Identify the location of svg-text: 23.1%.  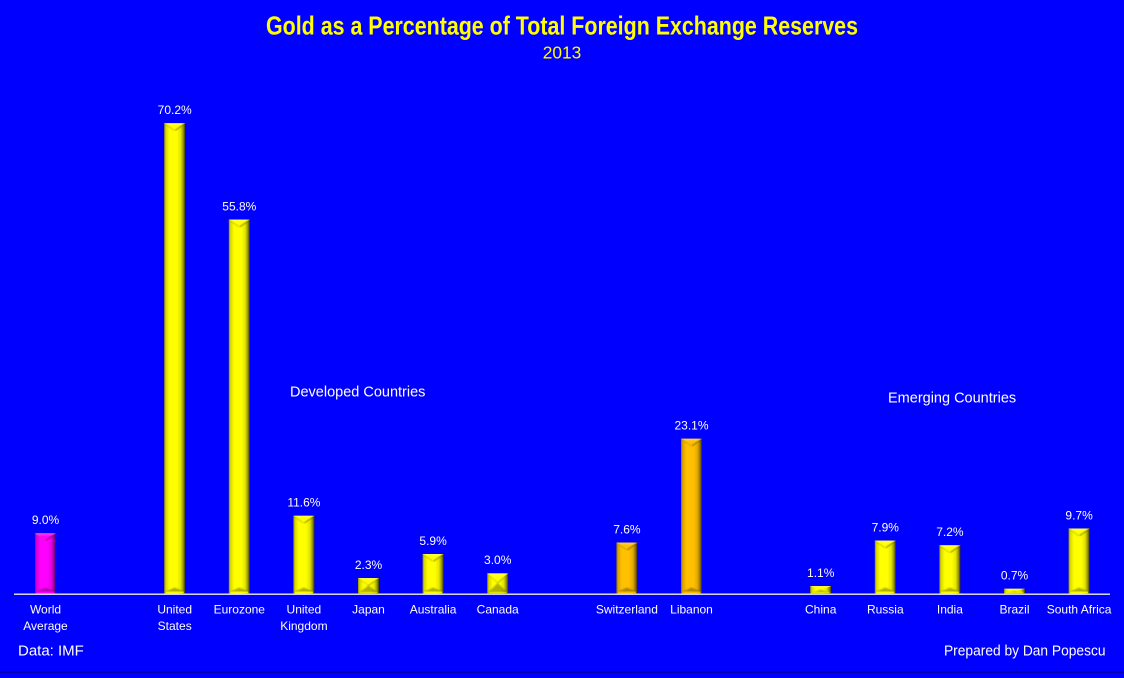
(691, 426).